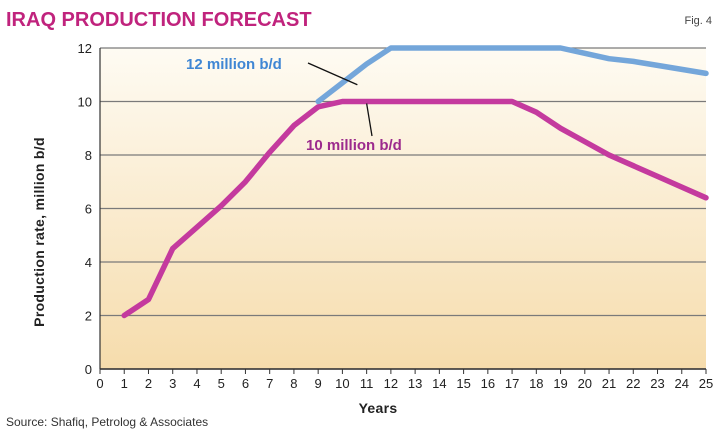 Image resolution: width=720 pixels, height=430 pixels. I want to click on x-tick-label: 11, so click(367, 383).